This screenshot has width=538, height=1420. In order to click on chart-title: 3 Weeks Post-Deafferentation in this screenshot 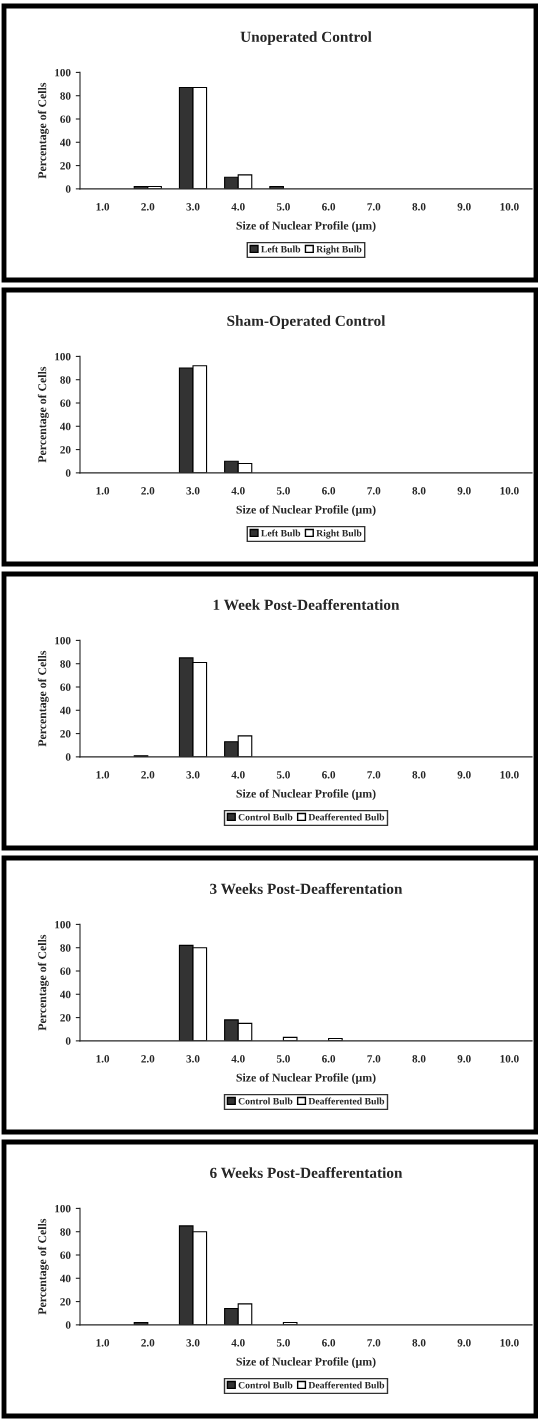, I will do `click(306, 889)`.